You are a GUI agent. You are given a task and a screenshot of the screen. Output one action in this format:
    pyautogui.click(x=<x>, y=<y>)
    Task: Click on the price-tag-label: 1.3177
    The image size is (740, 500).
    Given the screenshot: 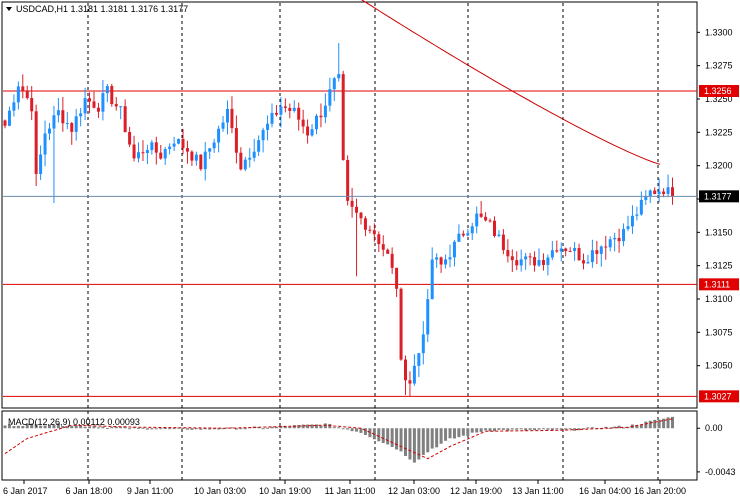 What is the action you would take?
    pyautogui.click(x=718, y=196)
    